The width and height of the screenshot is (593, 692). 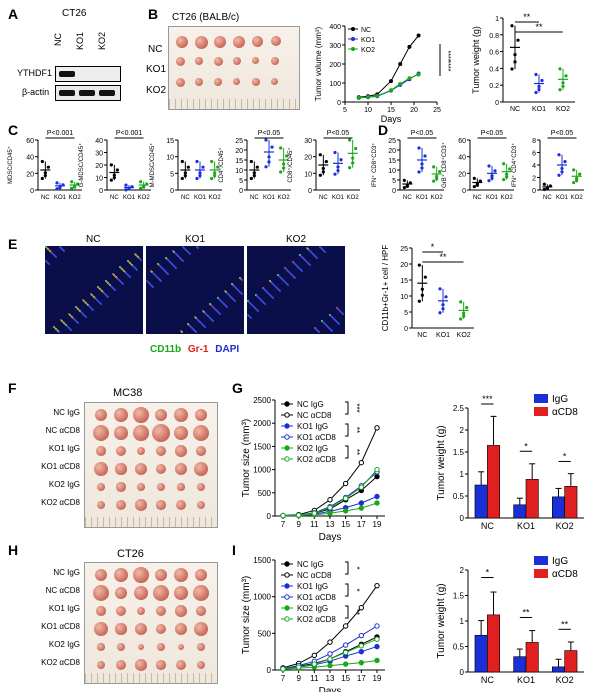 I want to click on y-axis-label: Tumor weight (g), so click(x=441, y=620).